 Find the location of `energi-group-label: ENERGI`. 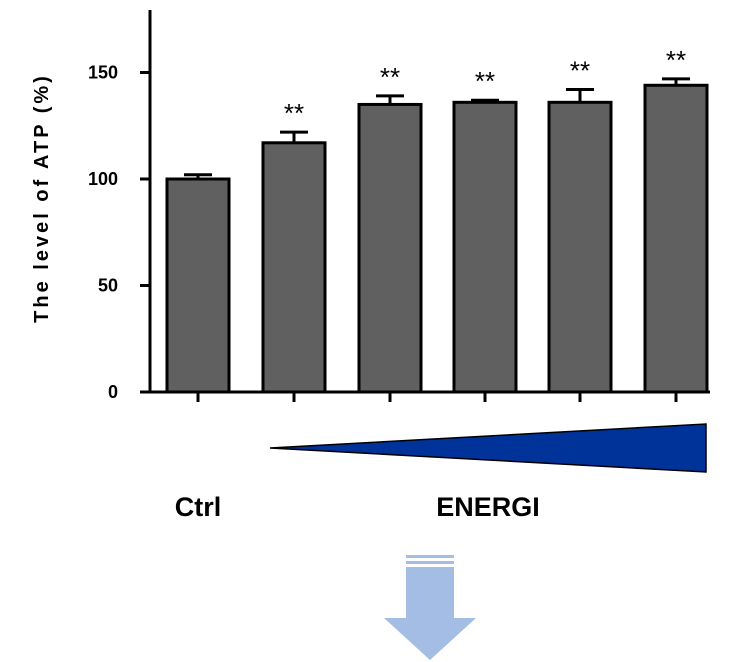

energi-group-label: ENERGI is located at coordinates (488, 507).